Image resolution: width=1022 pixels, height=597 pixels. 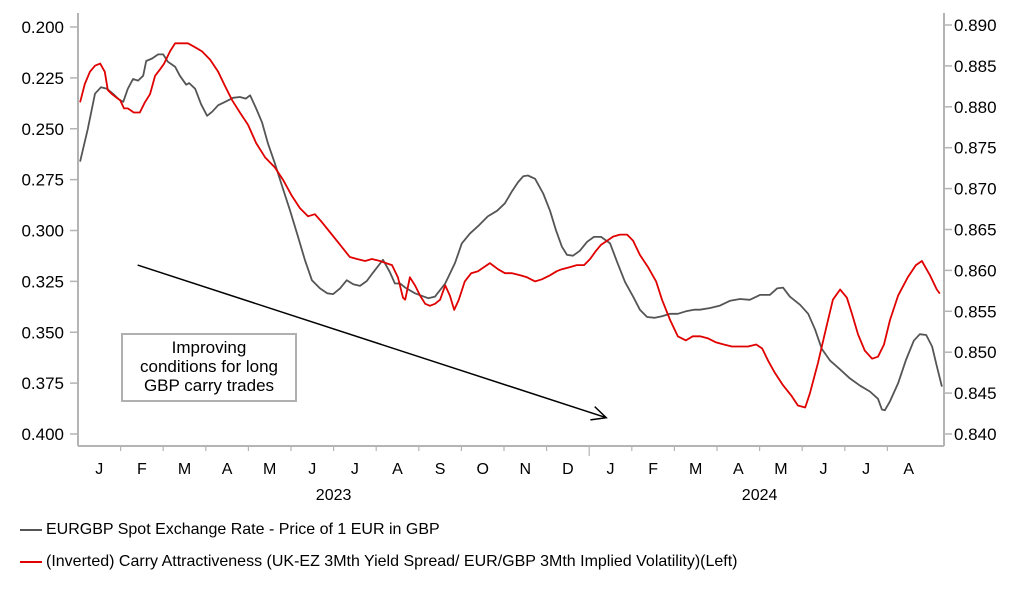 What do you see at coordinates (42, 27) in the screenshot?
I see `left-axis-tick-label: 0.200` at bounding box center [42, 27].